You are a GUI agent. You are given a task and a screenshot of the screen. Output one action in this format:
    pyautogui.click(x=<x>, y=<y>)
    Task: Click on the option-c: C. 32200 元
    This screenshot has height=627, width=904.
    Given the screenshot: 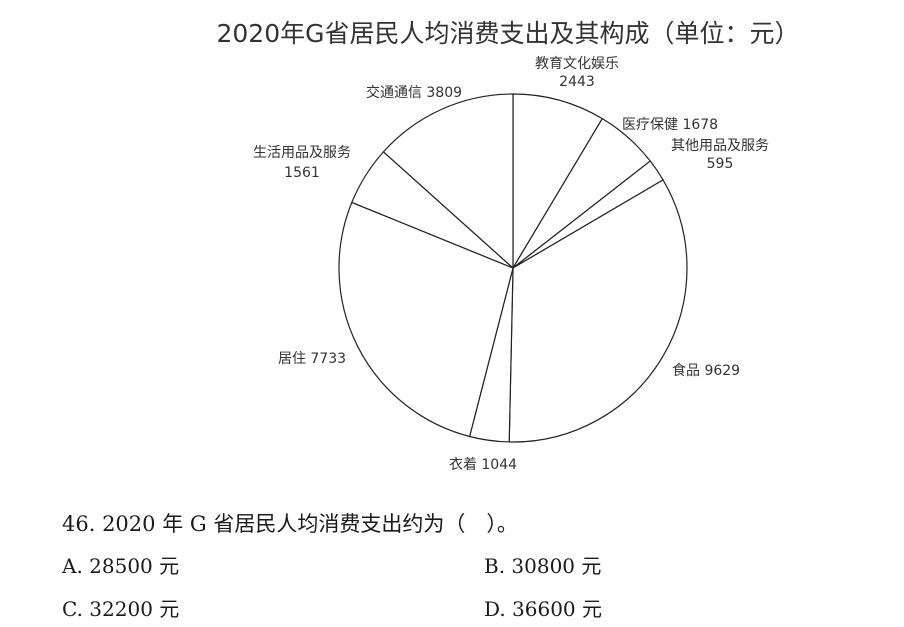 What is the action you would take?
    pyautogui.click(x=121, y=609)
    